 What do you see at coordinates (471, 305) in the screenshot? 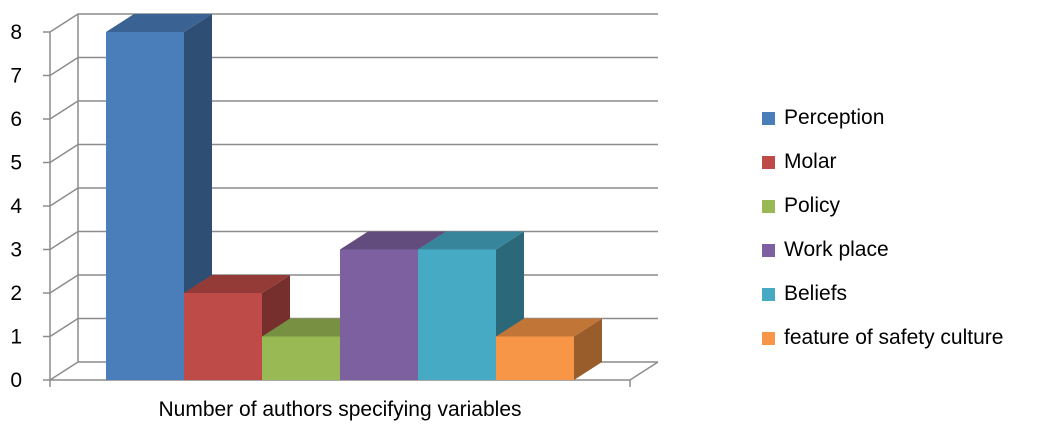
I see `bar-beliefs` at bounding box center [471, 305].